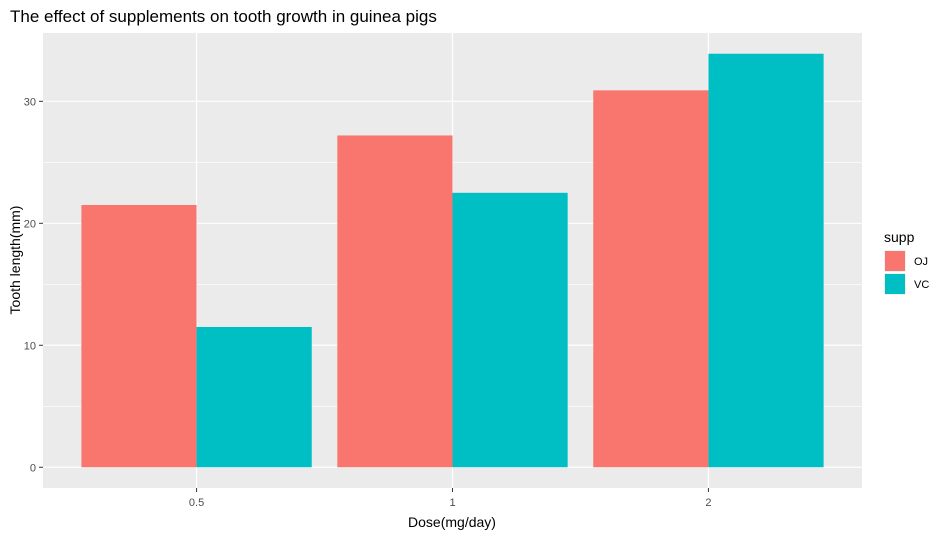 The width and height of the screenshot is (946, 543). What do you see at coordinates (921, 285) in the screenshot?
I see `legend-label-VC: VC` at bounding box center [921, 285].